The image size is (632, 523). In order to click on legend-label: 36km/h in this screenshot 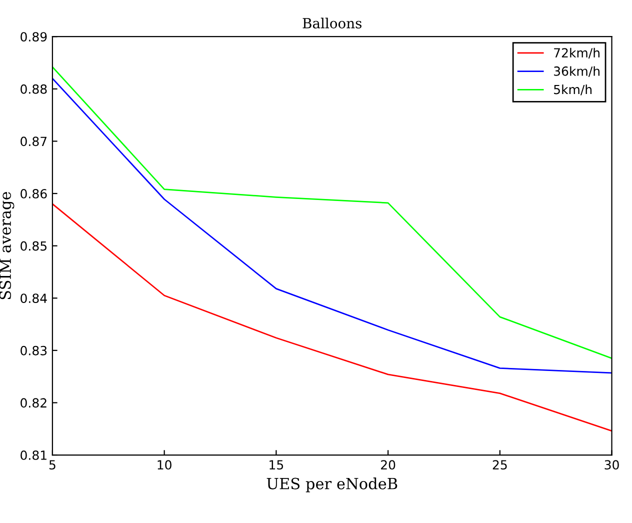, I will do `click(577, 71)`.